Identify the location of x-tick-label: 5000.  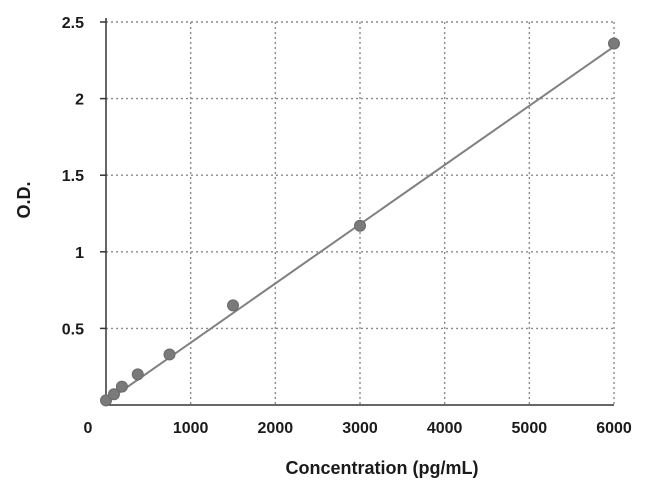
(530, 428).